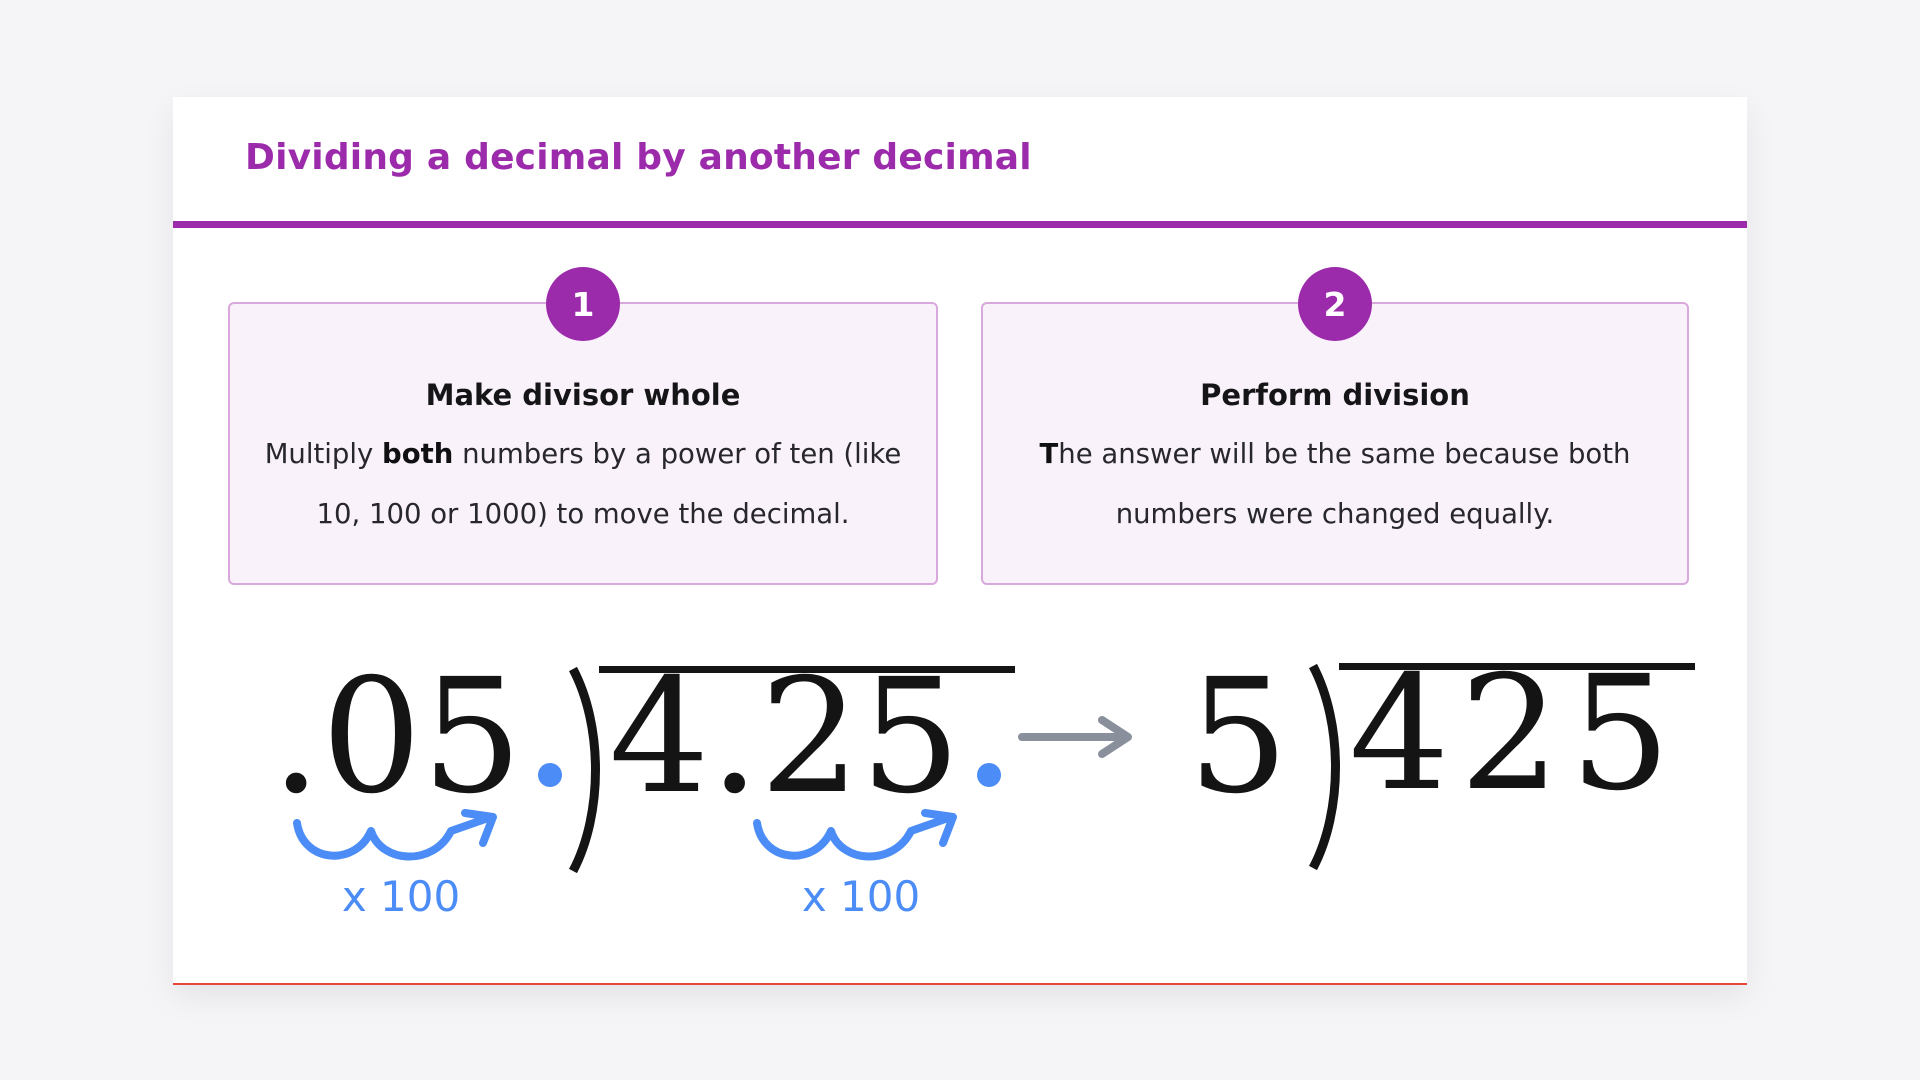 This screenshot has width=1920, height=1080. What do you see at coordinates (960, 224) in the screenshot?
I see `title-divider` at bounding box center [960, 224].